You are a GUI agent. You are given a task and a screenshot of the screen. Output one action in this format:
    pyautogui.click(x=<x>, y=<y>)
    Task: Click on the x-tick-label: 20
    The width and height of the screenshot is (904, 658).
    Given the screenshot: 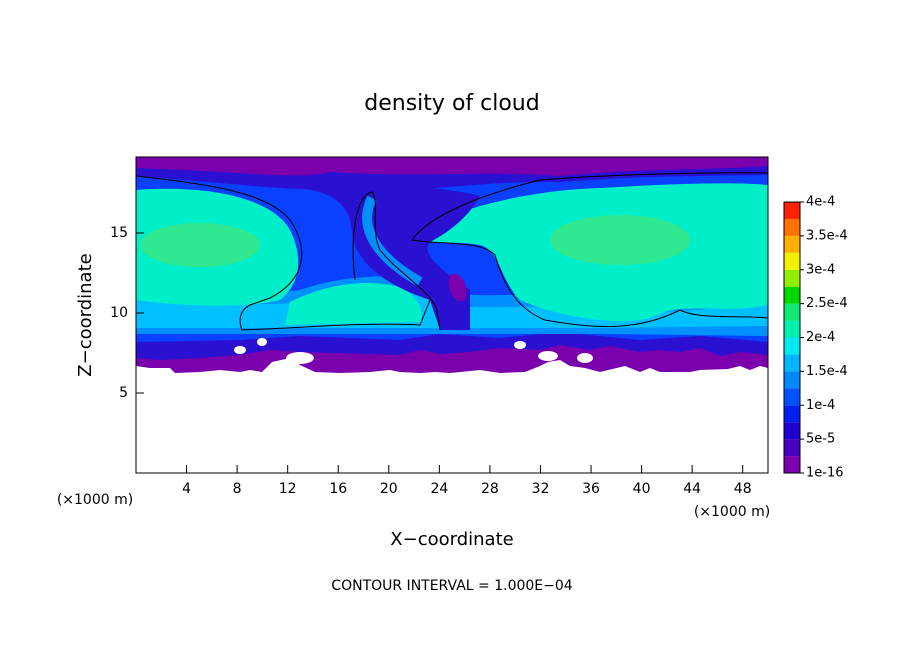 What is the action you would take?
    pyautogui.click(x=389, y=489)
    